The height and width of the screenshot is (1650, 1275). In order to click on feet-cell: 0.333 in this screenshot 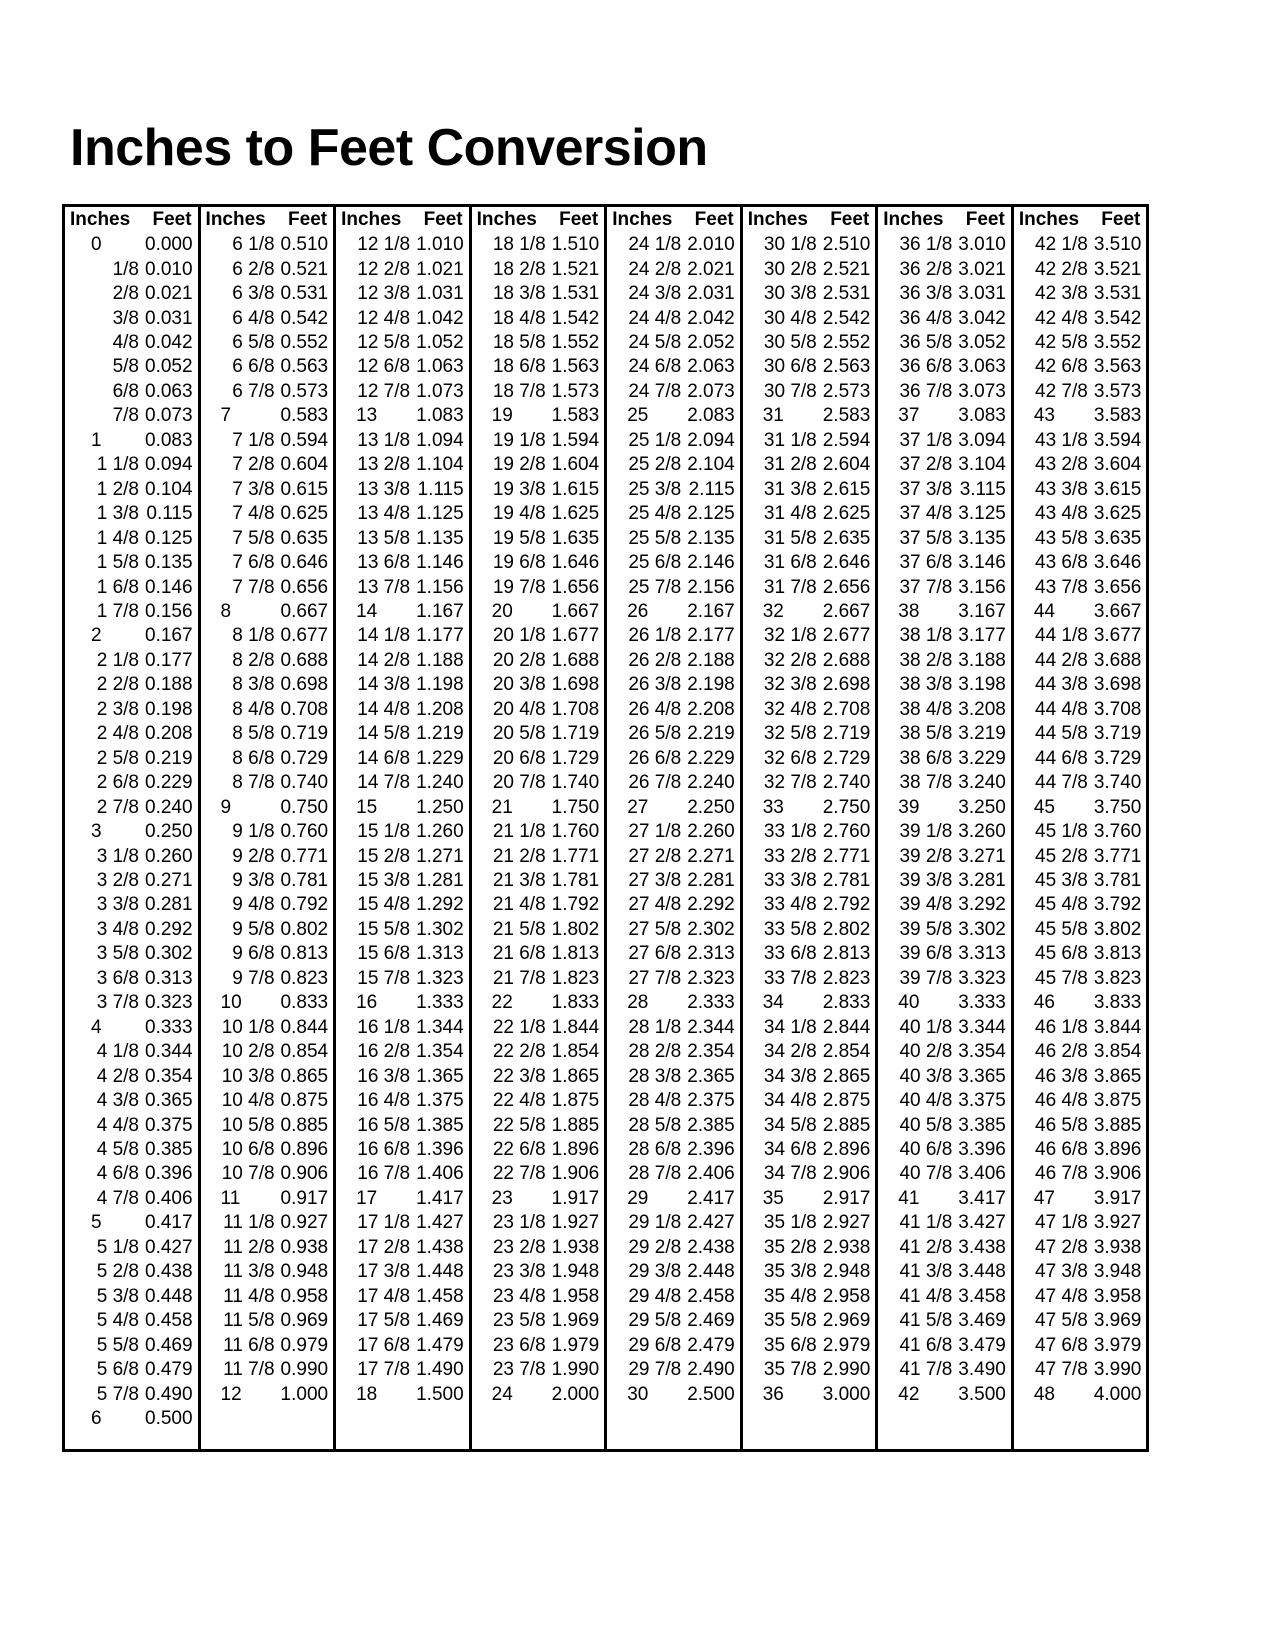, I will do `click(169, 1027)`.